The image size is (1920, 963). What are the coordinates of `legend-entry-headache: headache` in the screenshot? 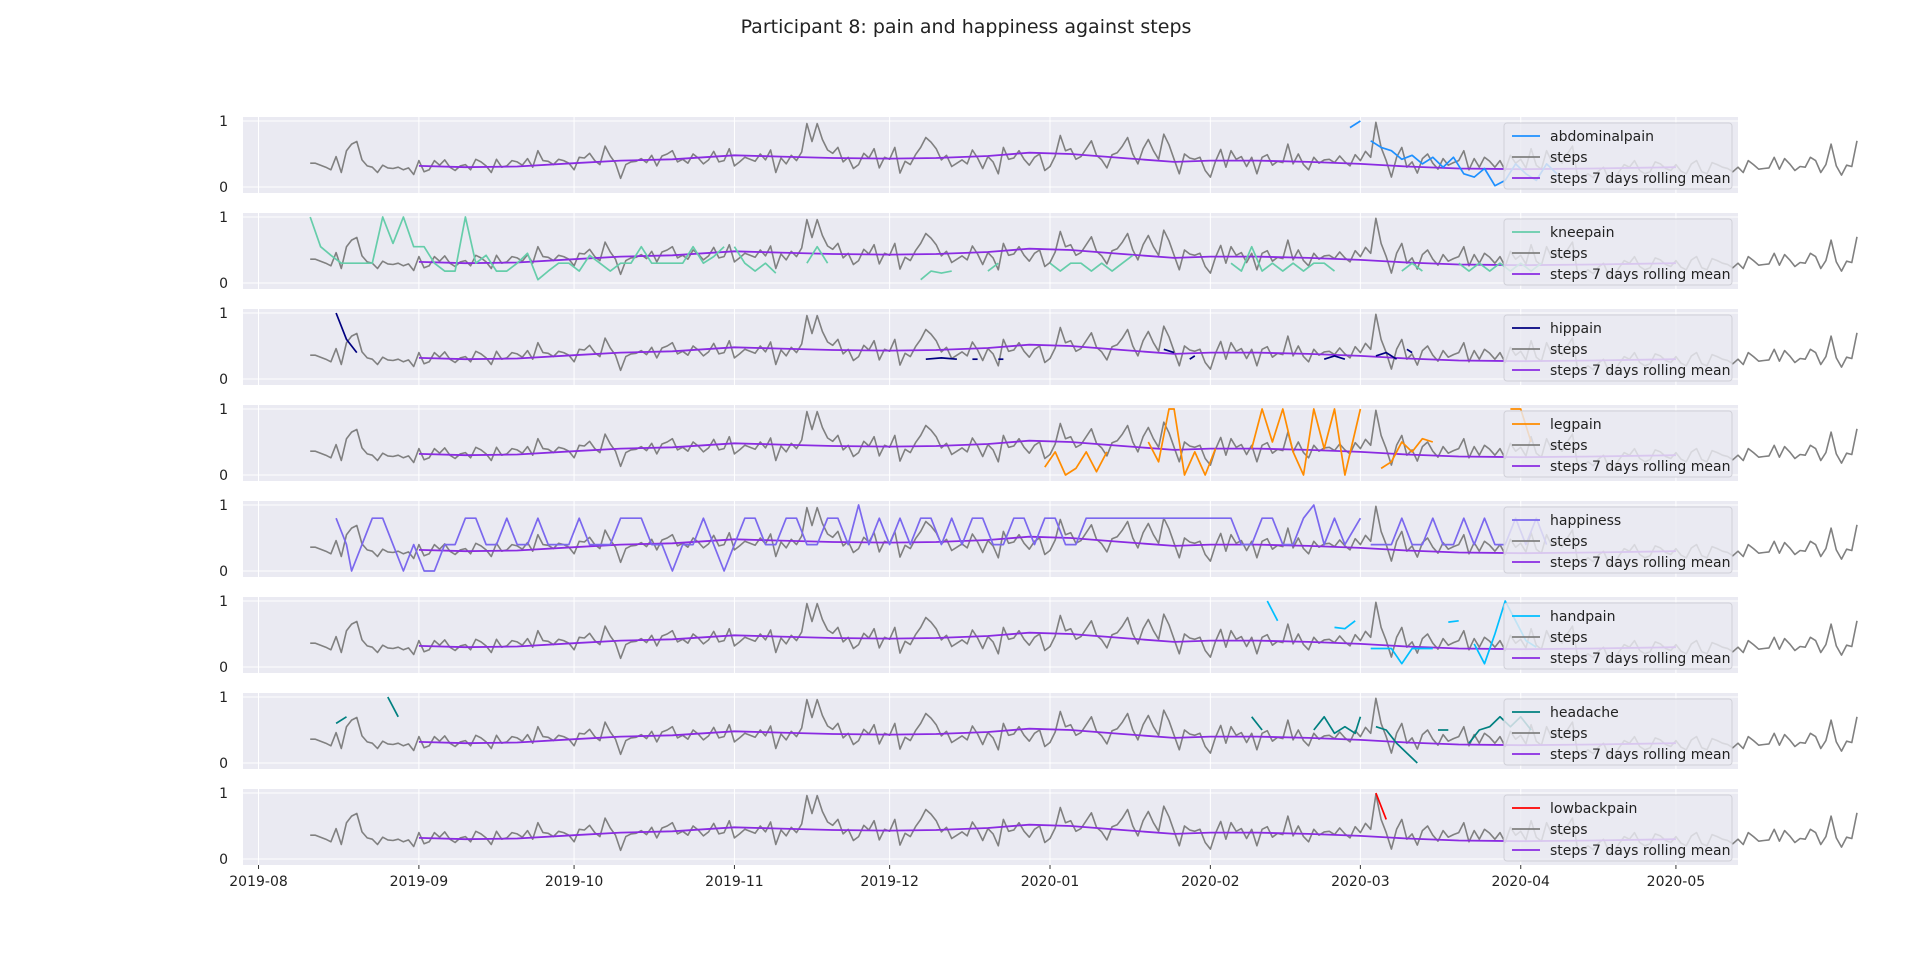 It's located at (1584, 713).